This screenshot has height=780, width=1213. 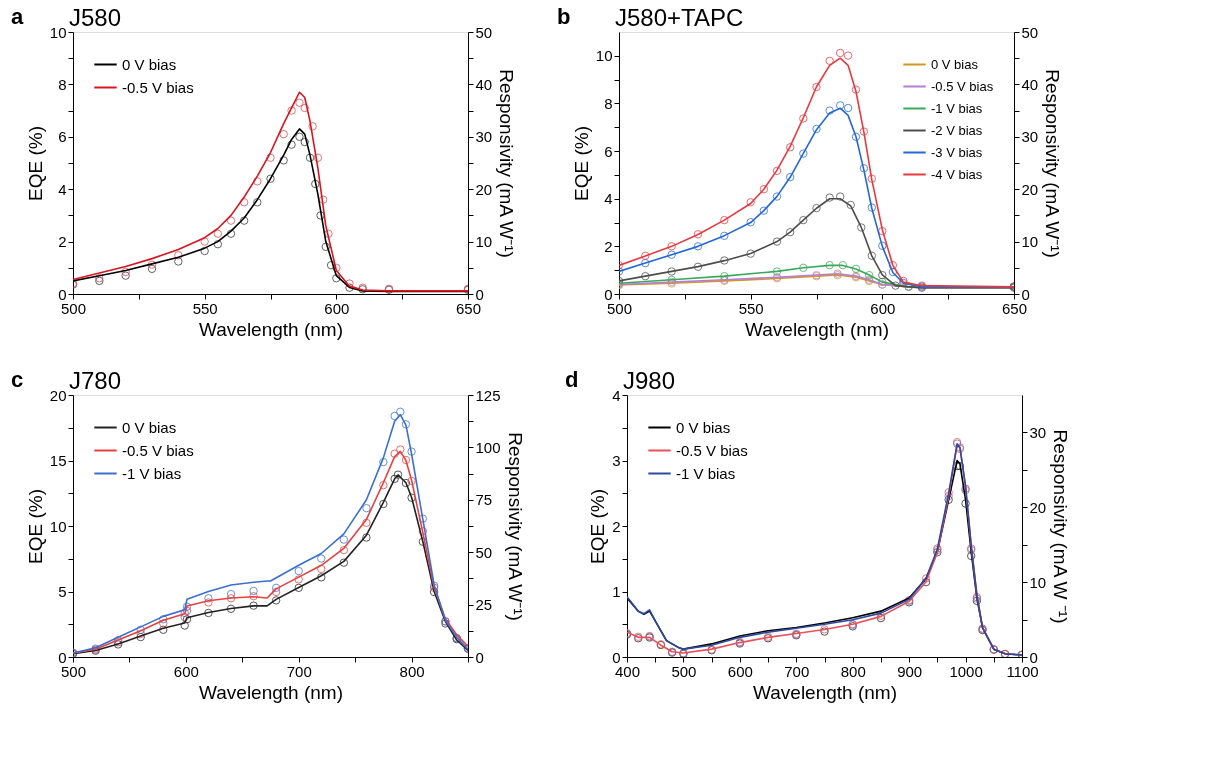 What do you see at coordinates (957, 130) in the screenshot?
I see `legend-label: -2 V bias` at bounding box center [957, 130].